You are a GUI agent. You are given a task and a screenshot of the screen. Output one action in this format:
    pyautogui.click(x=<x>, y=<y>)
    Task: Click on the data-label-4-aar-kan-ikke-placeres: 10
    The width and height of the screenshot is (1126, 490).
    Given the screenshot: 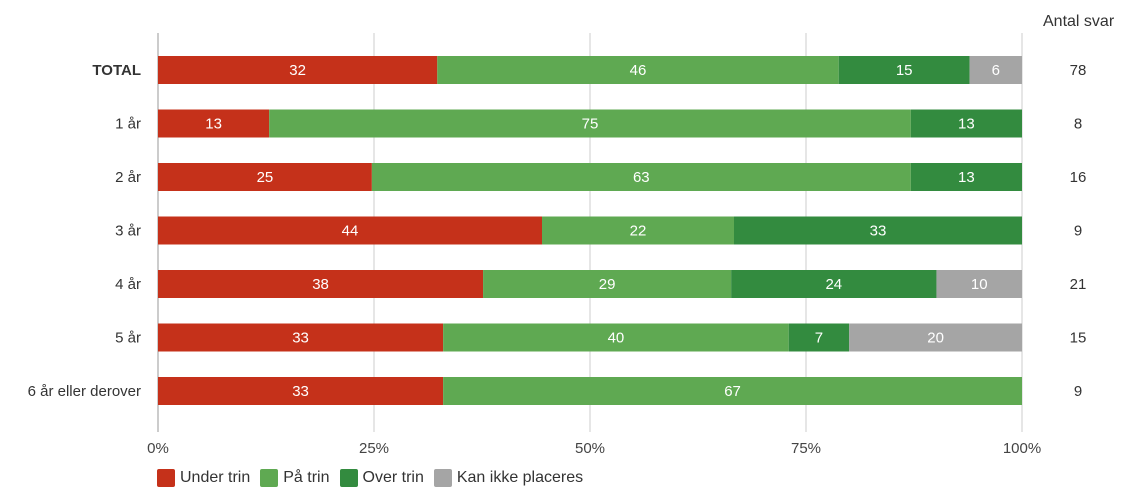 What is the action you would take?
    pyautogui.click(x=979, y=284)
    